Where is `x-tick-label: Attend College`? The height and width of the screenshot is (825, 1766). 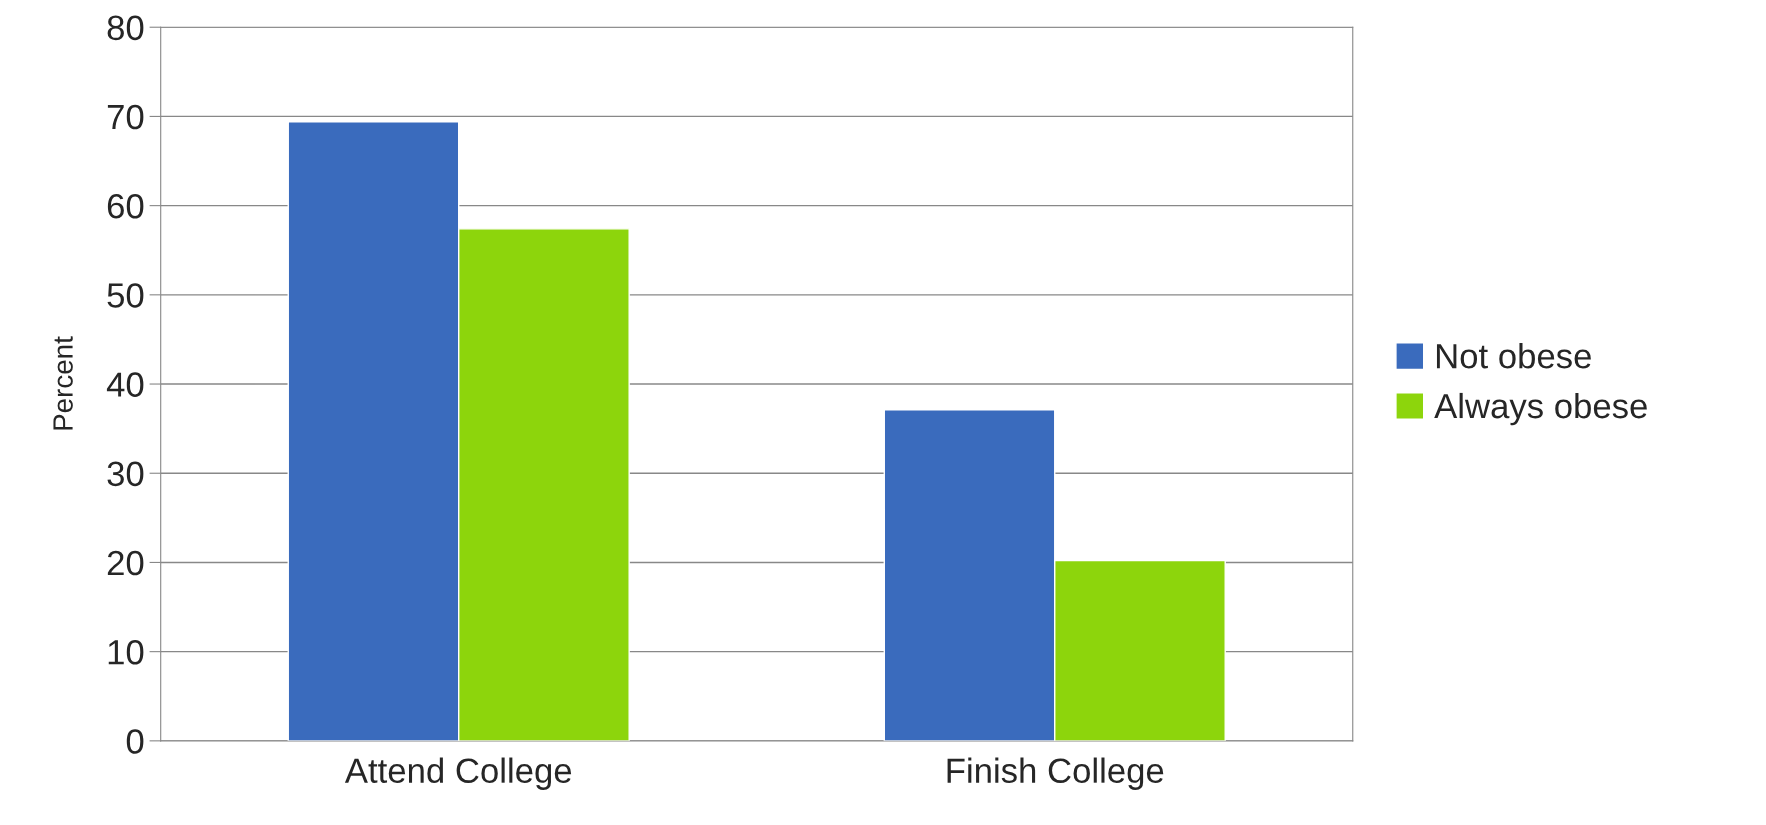
x-tick-label: Attend College is located at coordinates (458, 773).